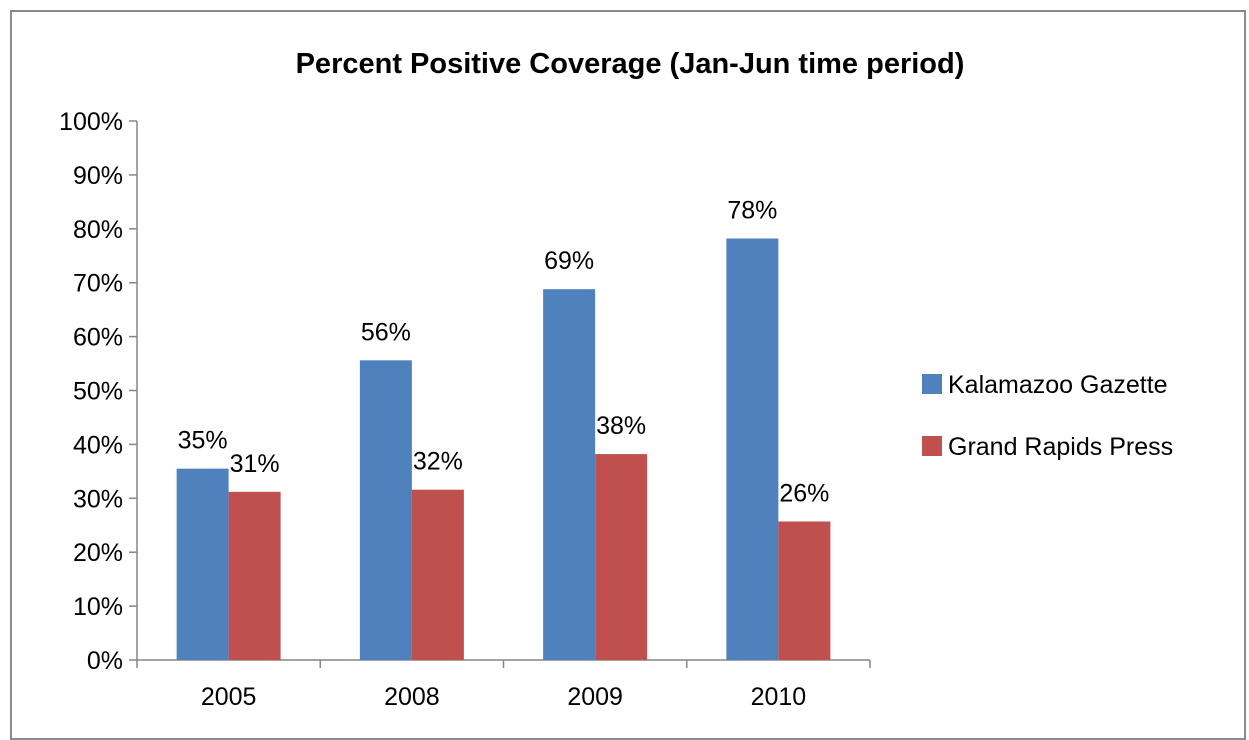 The image size is (1249, 740). Describe the element at coordinates (98, 607) in the screenshot. I see `y-tick-label: 10%` at that location.